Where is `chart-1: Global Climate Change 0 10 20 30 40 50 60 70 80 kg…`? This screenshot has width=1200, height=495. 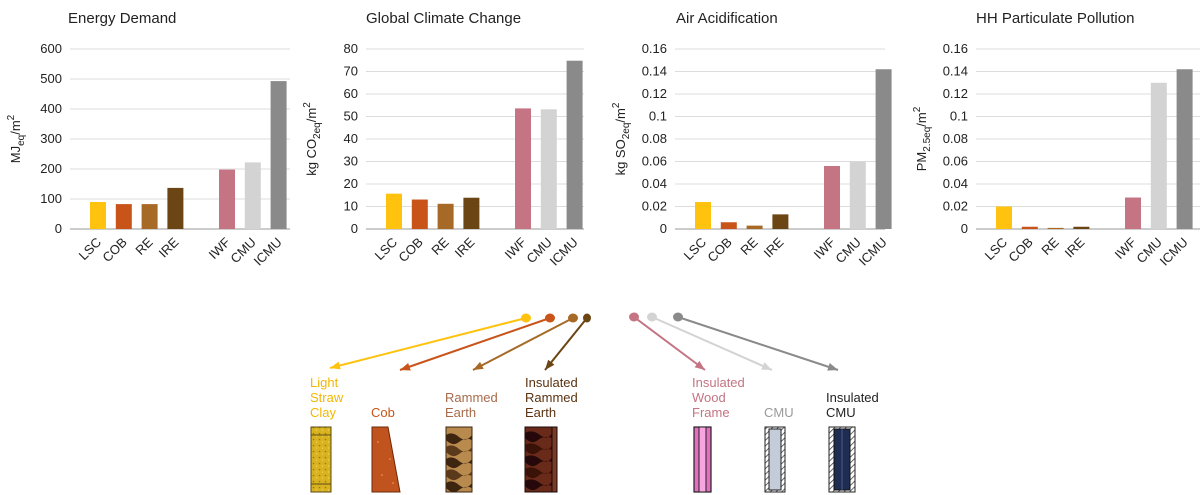 chart-1: Global Climate Change 0 10 20 30 40 50 60 70 80 kg… is located at coordinates (443, 139).